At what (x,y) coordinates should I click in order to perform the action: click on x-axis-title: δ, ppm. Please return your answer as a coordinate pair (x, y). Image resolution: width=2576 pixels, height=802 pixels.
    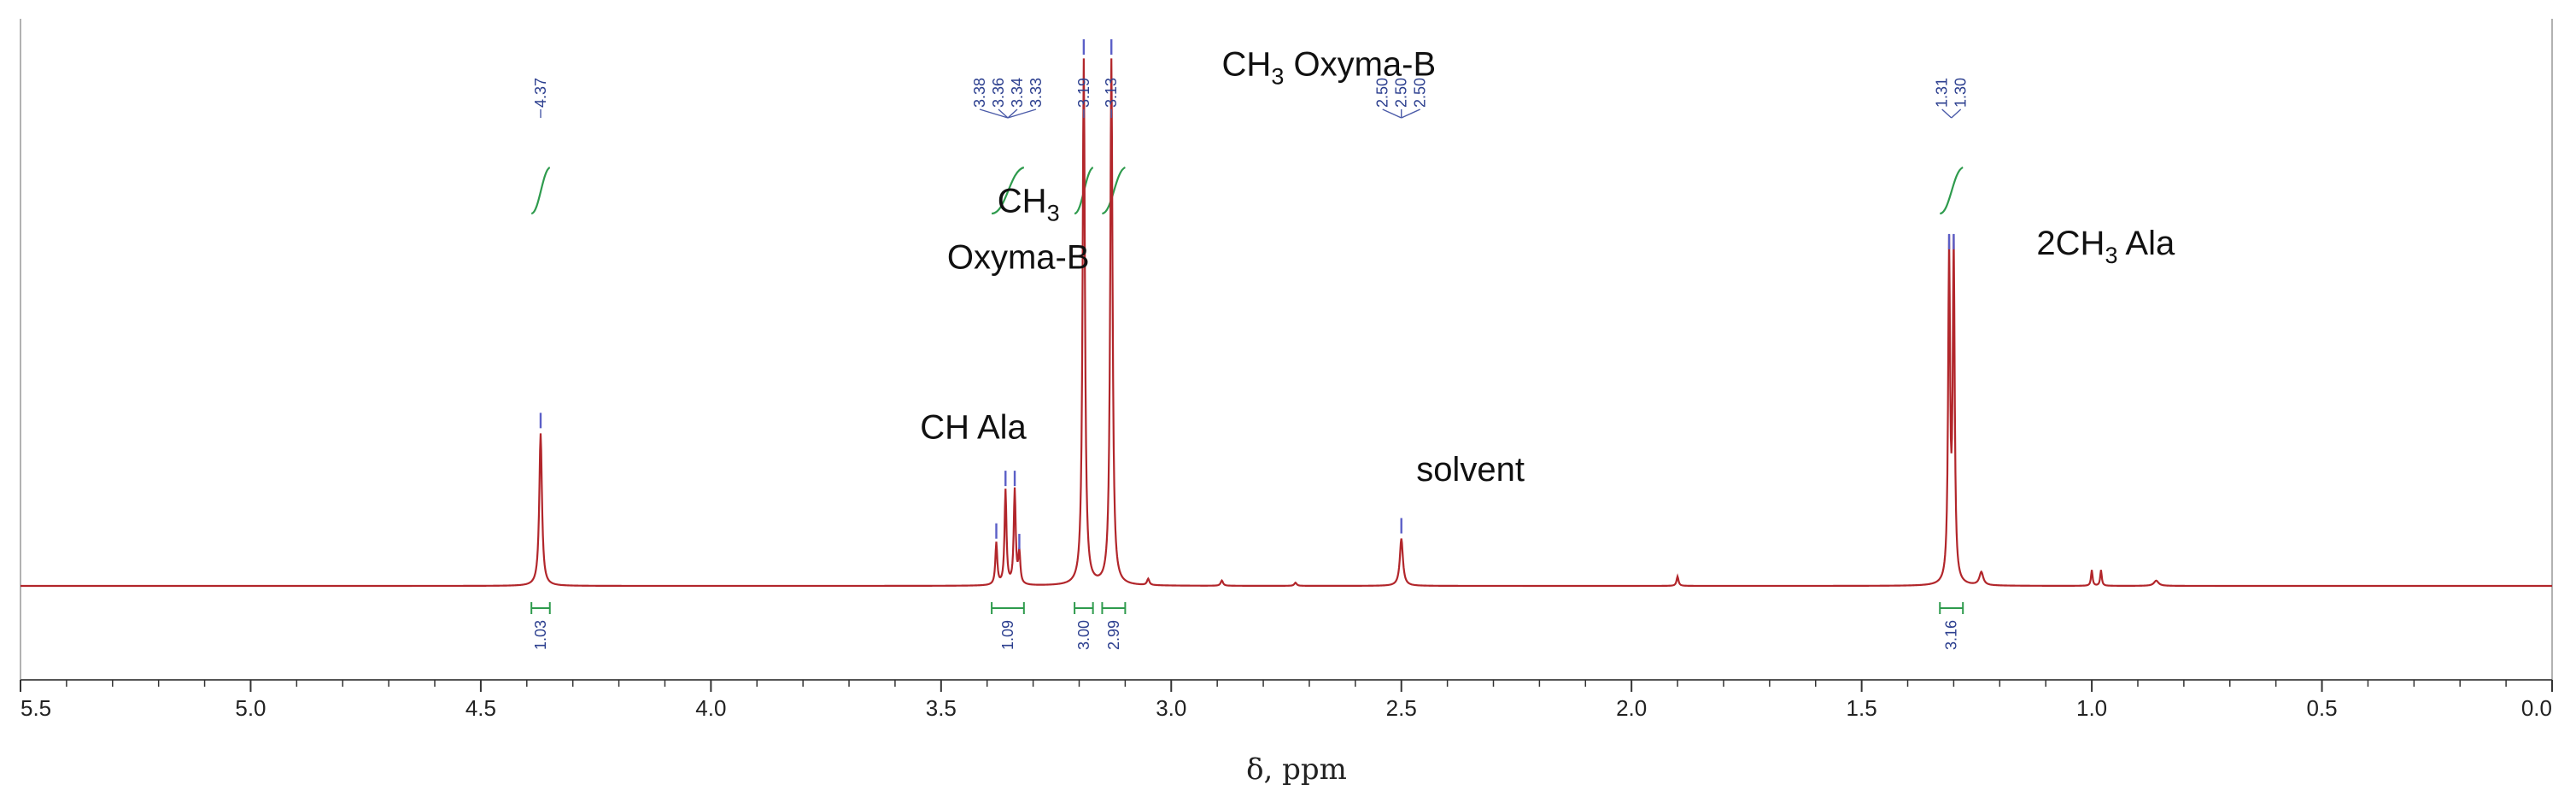
    Looking at the image, I should click on (1296, 770).